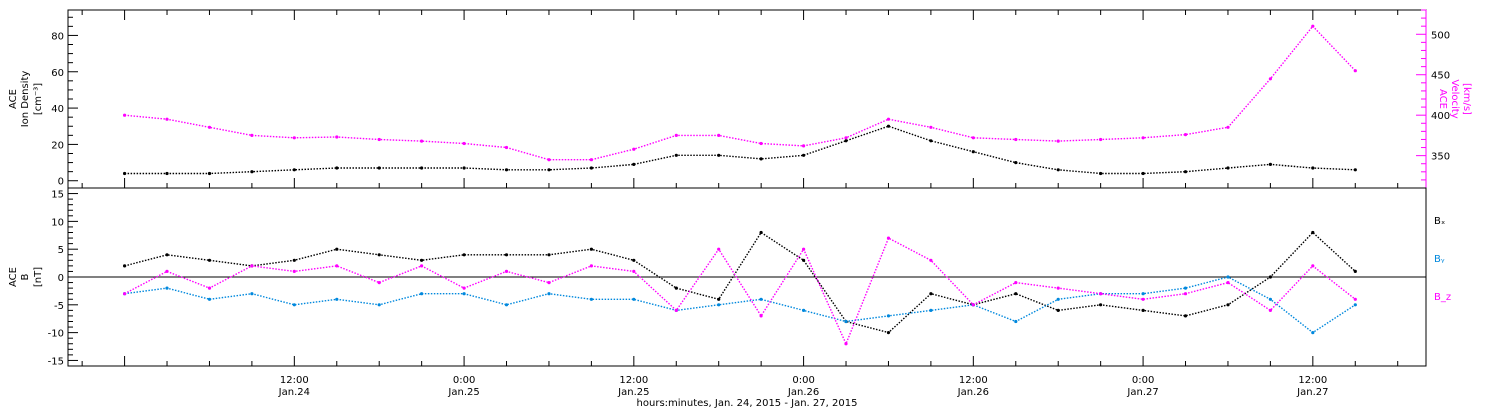 The height and width of the screenshot is (410, 1500). I want to click on x-tick-date: Jan.26, so click(973, 392).